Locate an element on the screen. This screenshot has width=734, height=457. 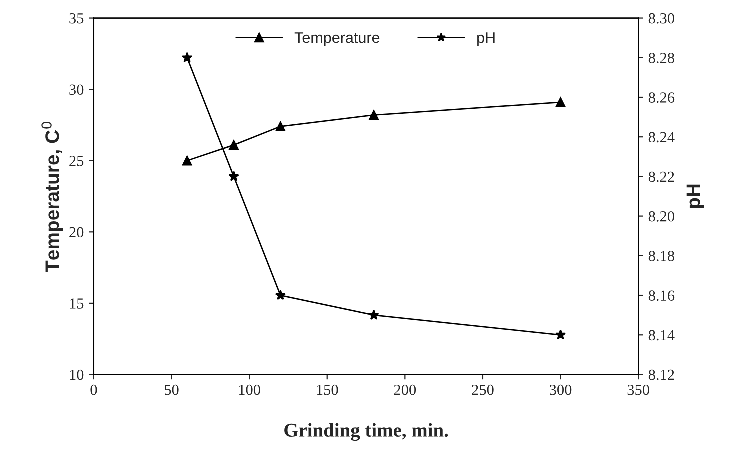
y-tick-label: 35 is located at coordinates (77, 18).